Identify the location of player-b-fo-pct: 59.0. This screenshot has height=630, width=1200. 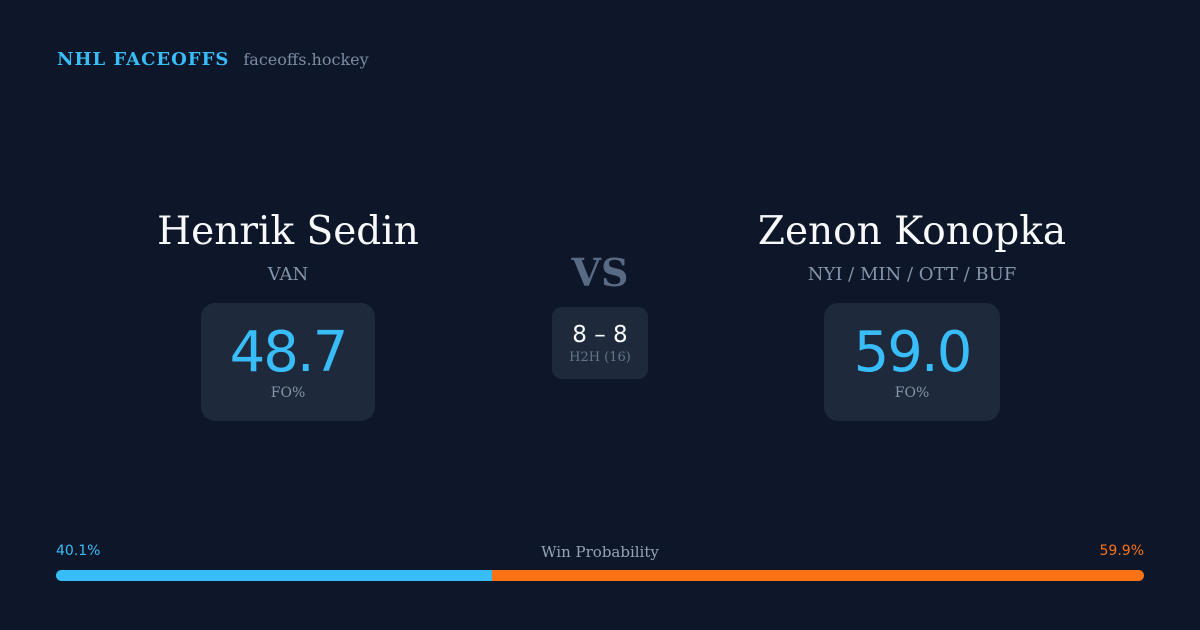
(913, 352).